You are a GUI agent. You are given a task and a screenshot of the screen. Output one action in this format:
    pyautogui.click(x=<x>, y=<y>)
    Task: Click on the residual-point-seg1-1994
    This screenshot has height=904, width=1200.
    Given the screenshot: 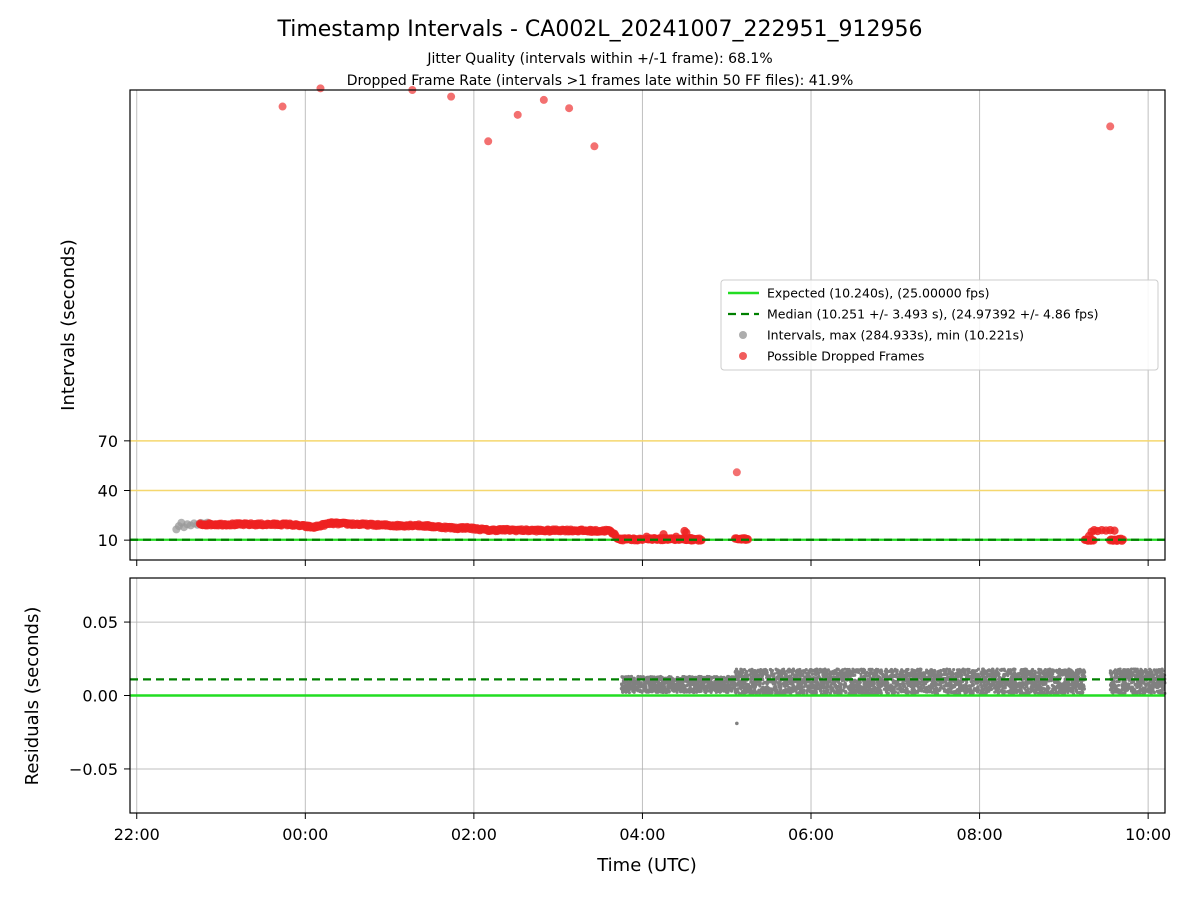 What is the action you would take?
    pyautogui.click(x=741, y=669)
    